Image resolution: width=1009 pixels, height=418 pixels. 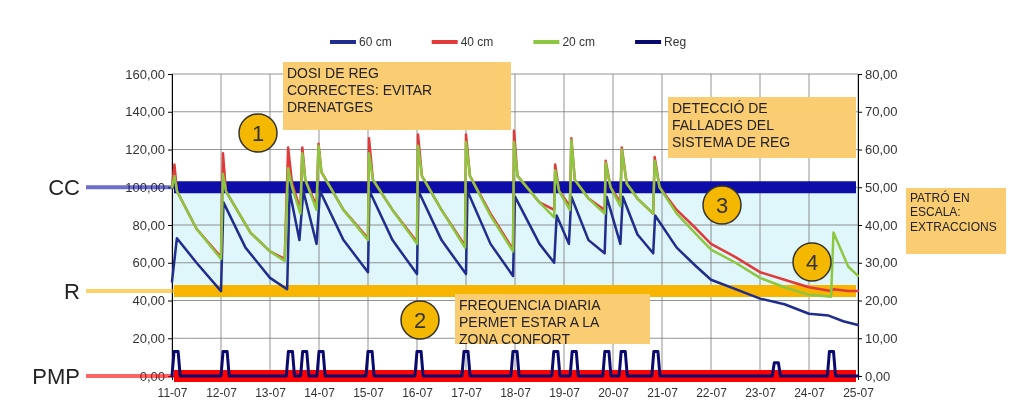 I want to click on annotation: 2, so click(x=420, y=320).